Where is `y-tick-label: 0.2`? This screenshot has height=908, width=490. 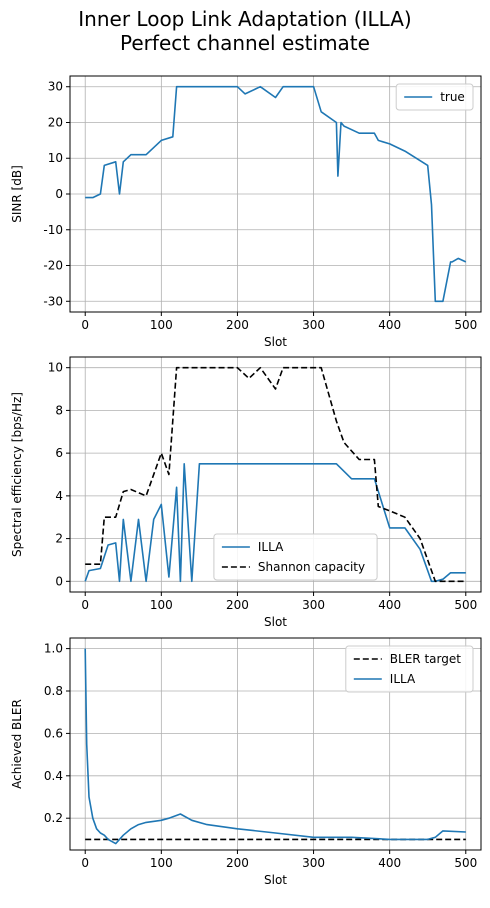 y-tick-label: 0.2 is located at coordinates (53, 818).